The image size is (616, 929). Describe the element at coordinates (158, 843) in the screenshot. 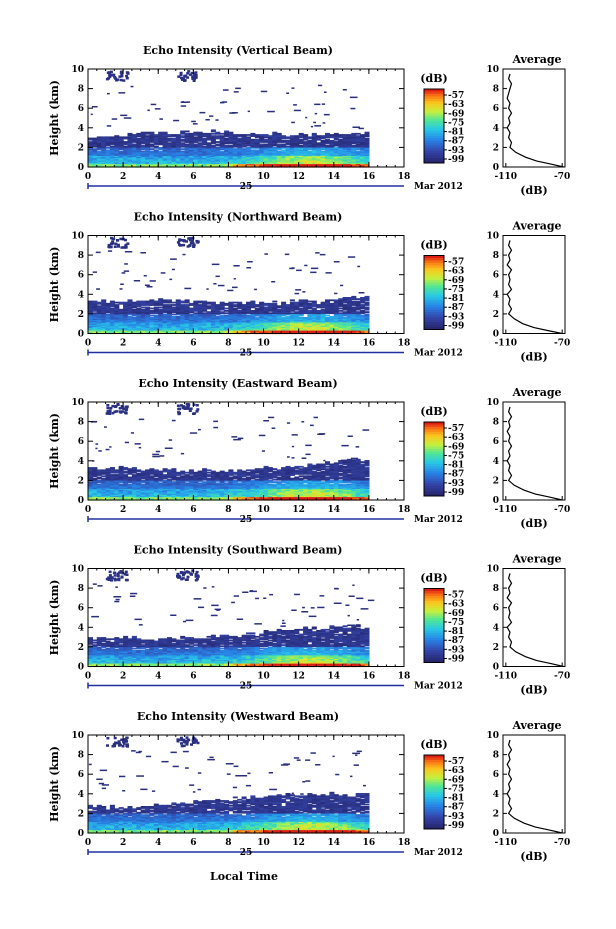

I see `x-tick-label: 4` at that location.